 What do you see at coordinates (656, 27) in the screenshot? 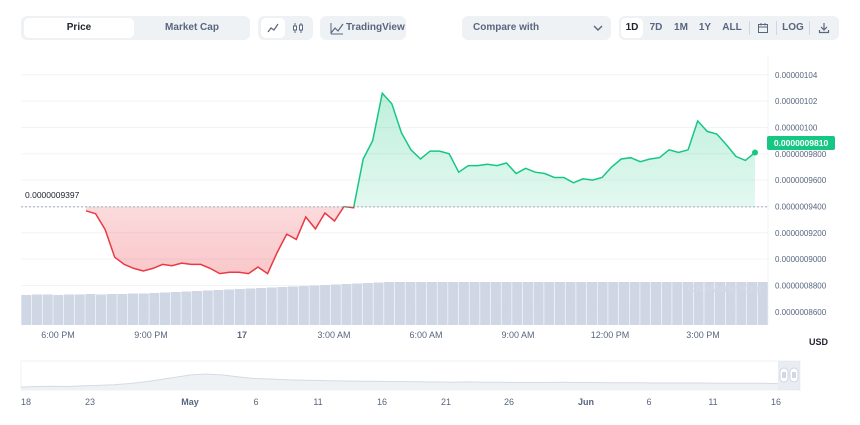
I see `range-7d-button: 7D` at bounding box center [656, 27].